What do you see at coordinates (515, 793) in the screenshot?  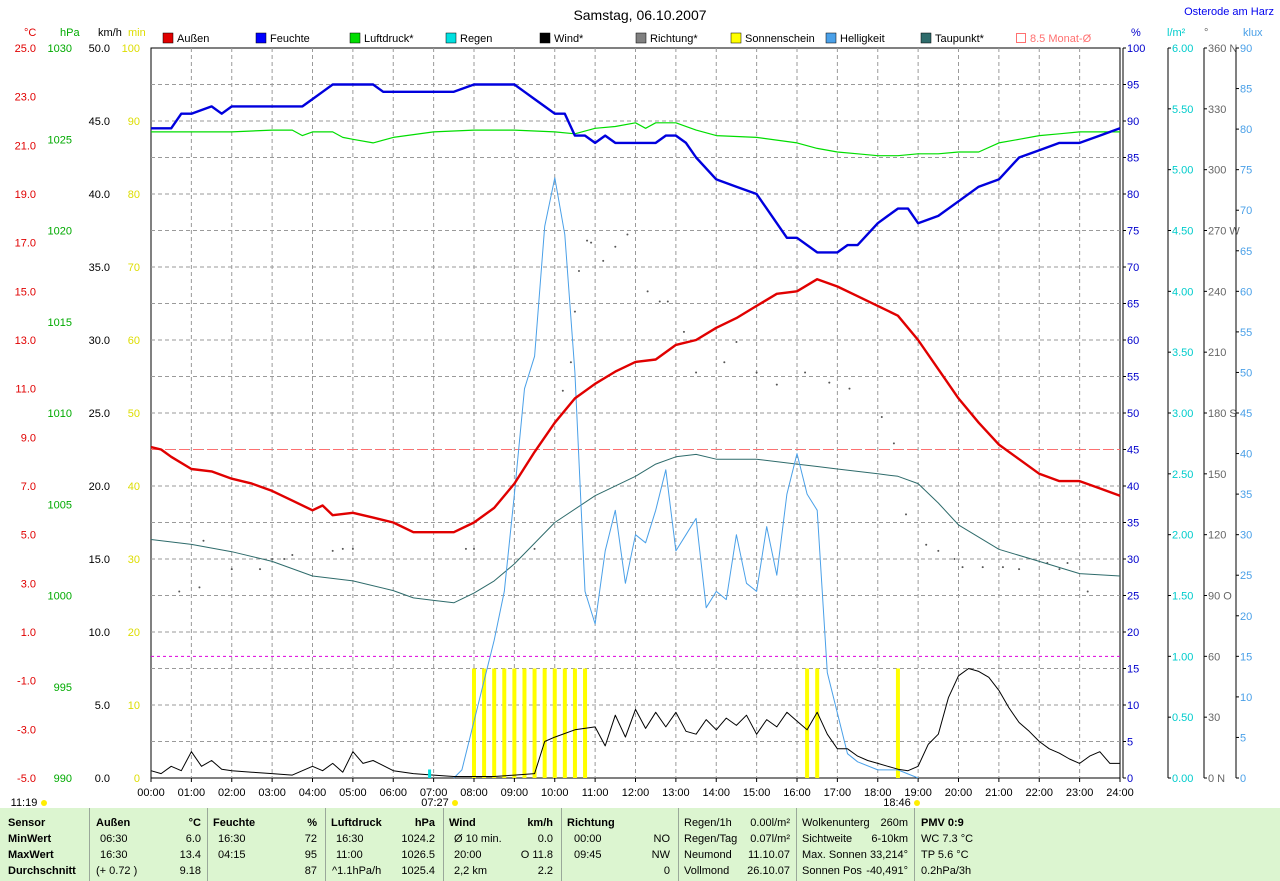 I see `x-axis-tick: 09:00` at bounding box center [515, 793].